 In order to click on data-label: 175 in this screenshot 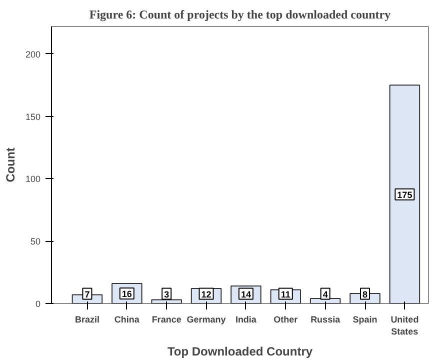, I will do `click(404, 195)`.